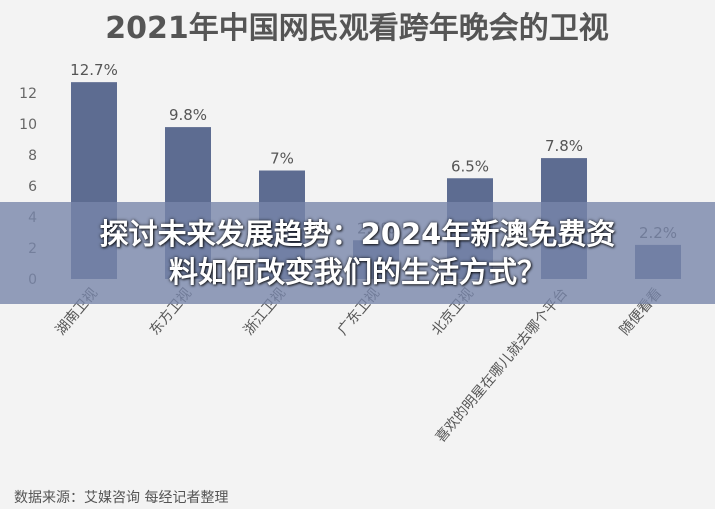 Image resolution: width=715 pixels, height=509 pixels. I want to click on y-tick-label: 8, so click(32, 156).